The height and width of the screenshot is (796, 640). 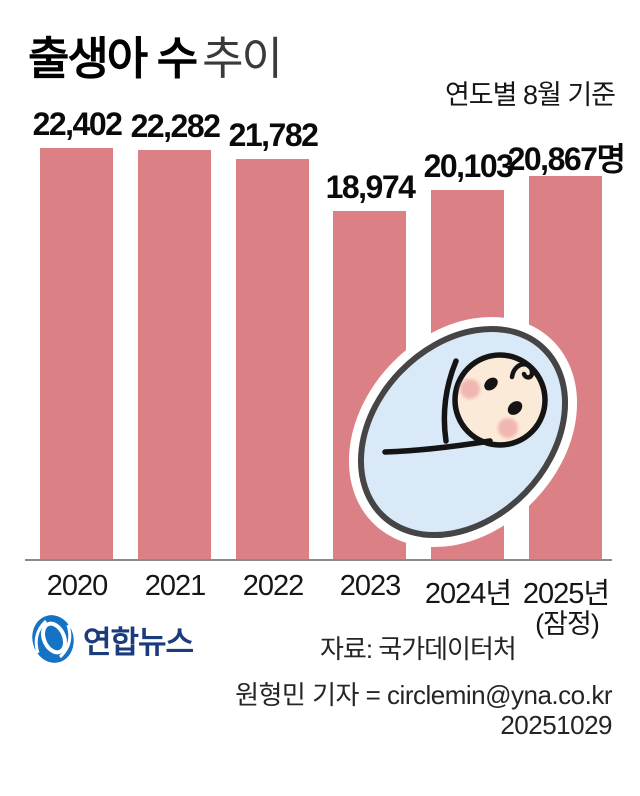 I want to click on baby-blanket-fold, so click(x=437, y=446).